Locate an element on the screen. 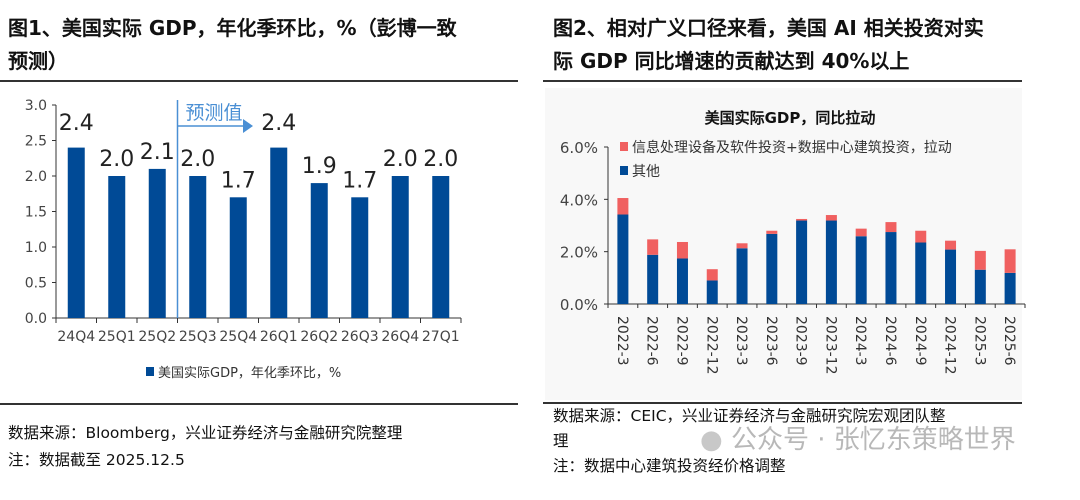 This screenshot has width=1080, height=500. c1-forecast-label: 预测值 is located at coordinates (214, 113).